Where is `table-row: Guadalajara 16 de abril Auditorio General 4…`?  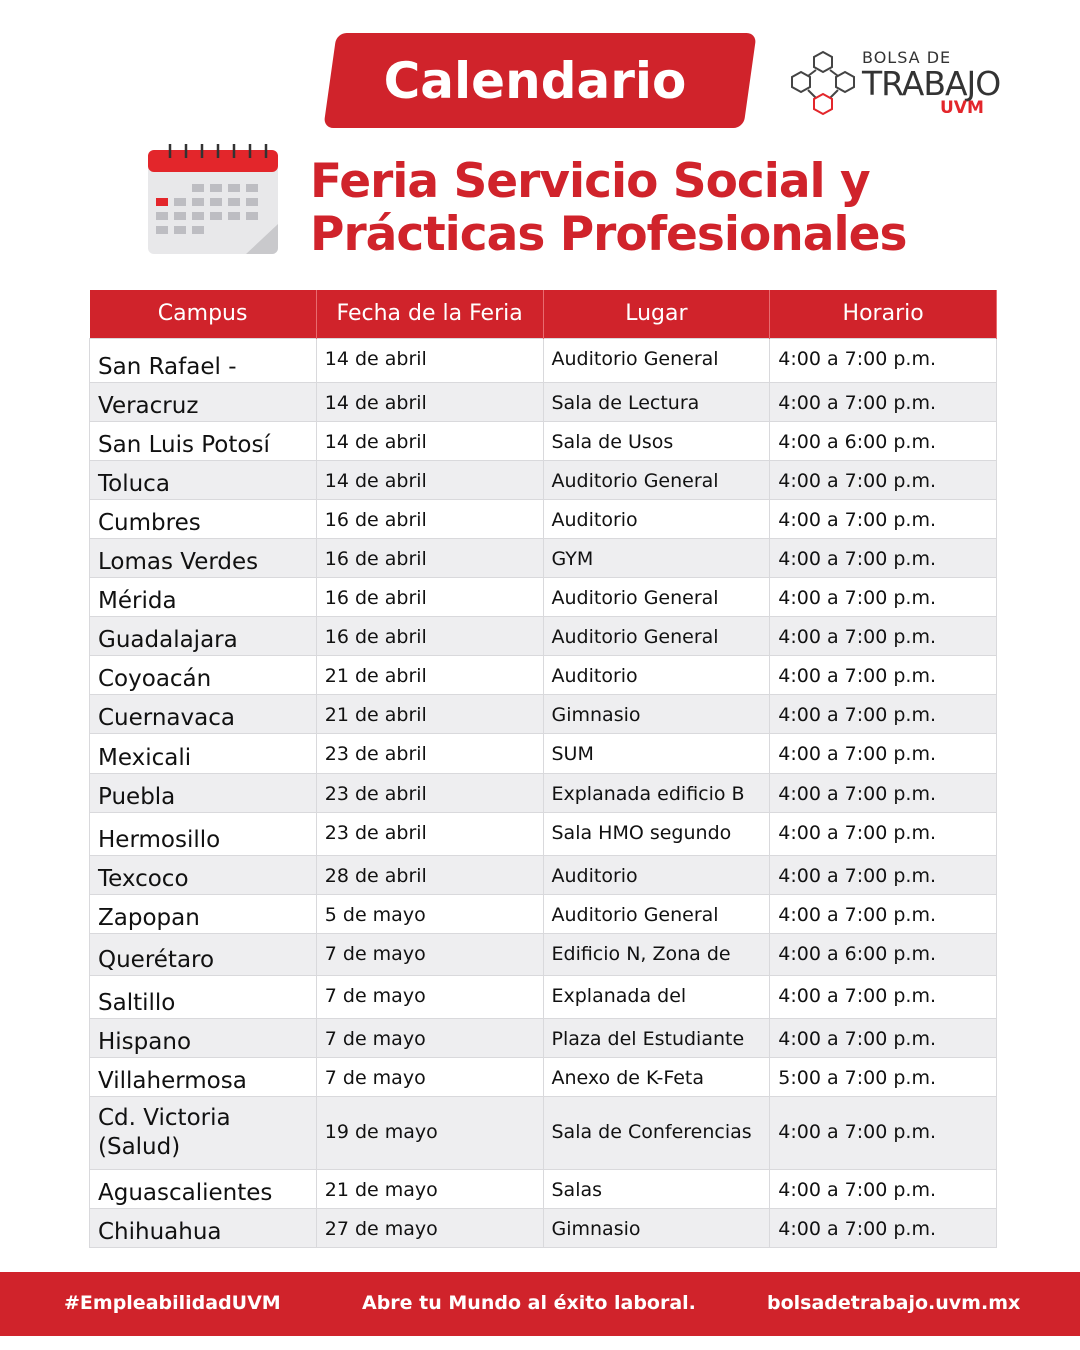
table-row: Guadalajara 16 de abril Auditorio General 4… is located at coordinates (543, 635).